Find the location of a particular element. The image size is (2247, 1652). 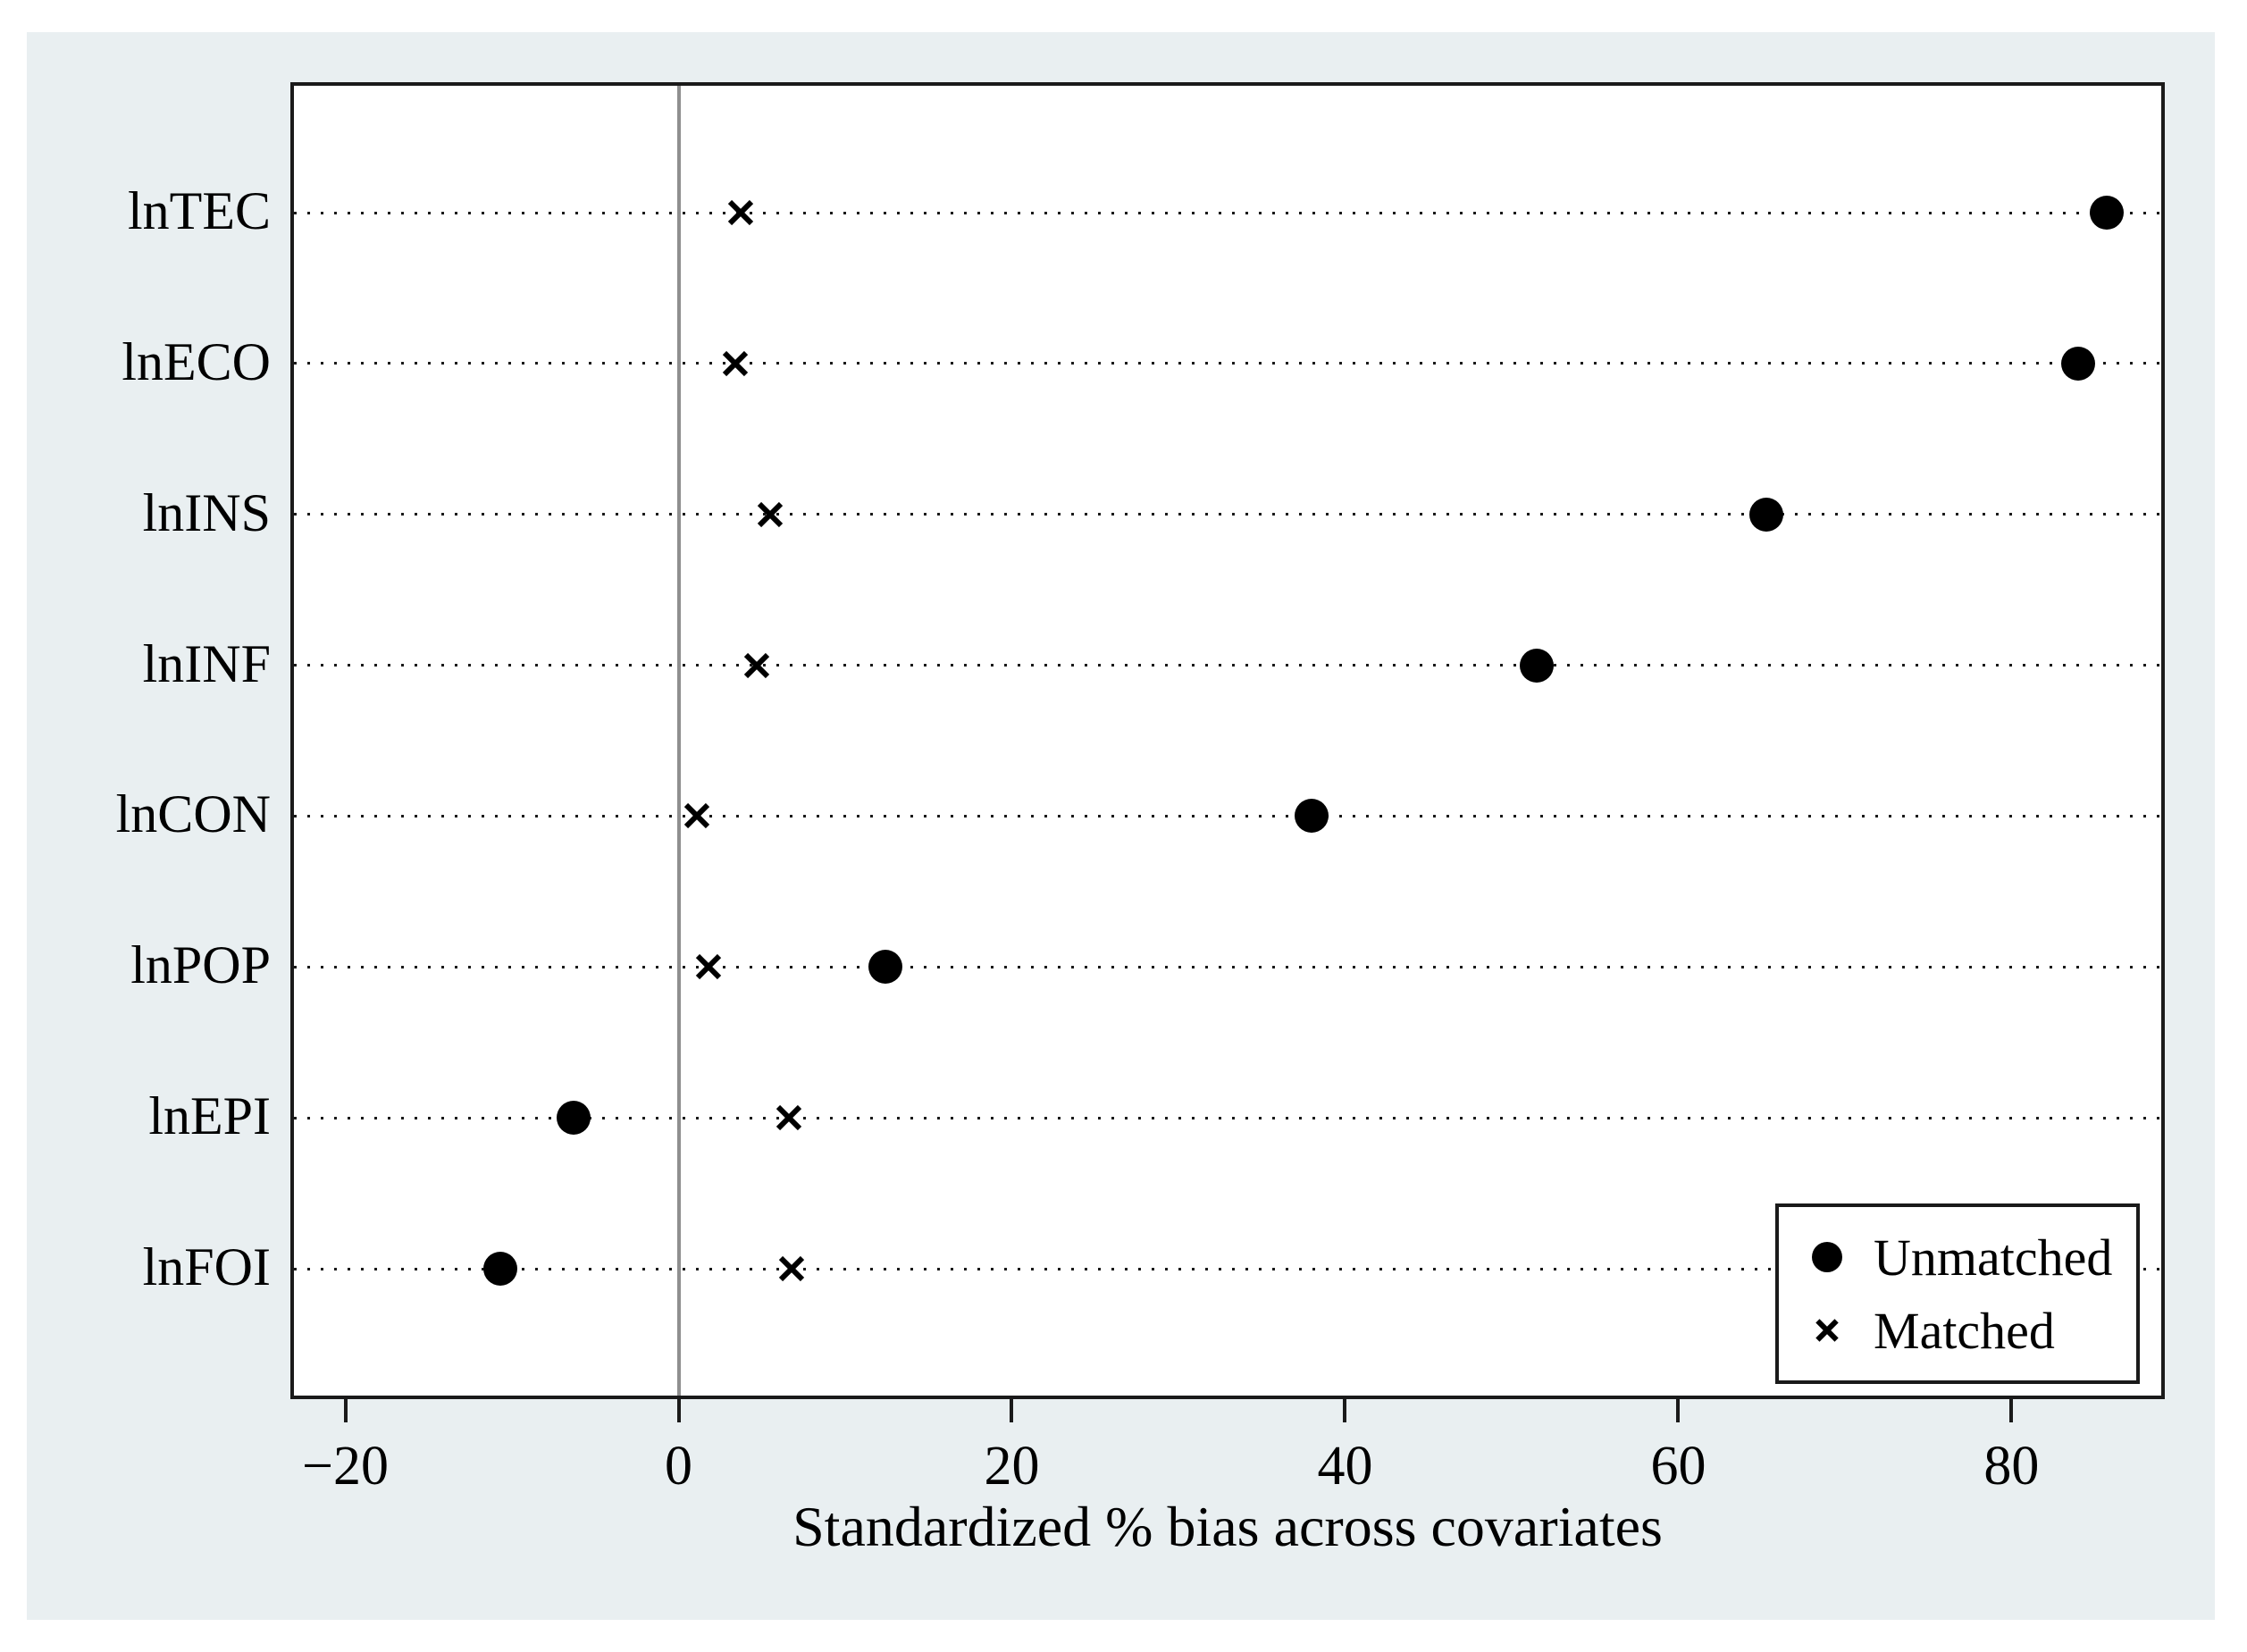

x-tick-mark--20 is located at coordinates (345, 1410).